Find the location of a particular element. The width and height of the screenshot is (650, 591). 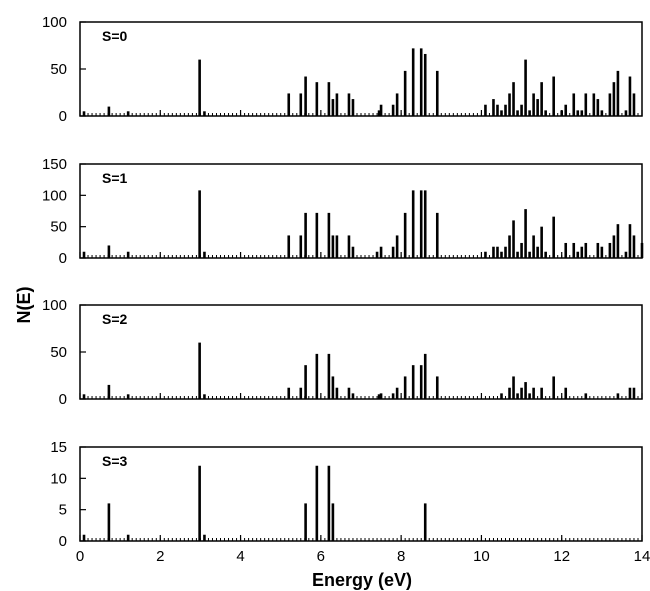

x-tick-label: 6 is located at coordinates (321, 556).